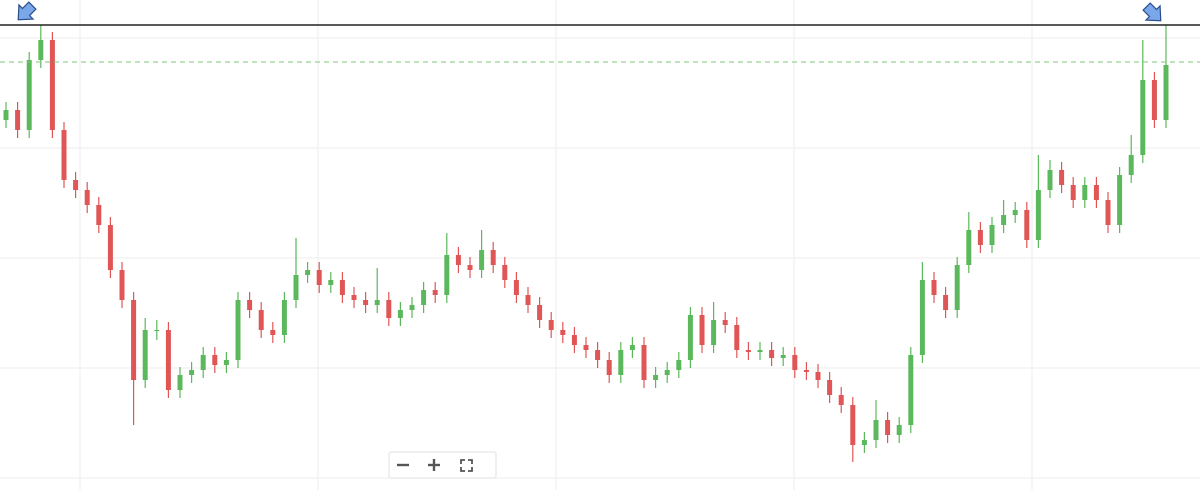  Describe the element at coordinates (600, 43) in the screenshot. I see `levels` at that location.